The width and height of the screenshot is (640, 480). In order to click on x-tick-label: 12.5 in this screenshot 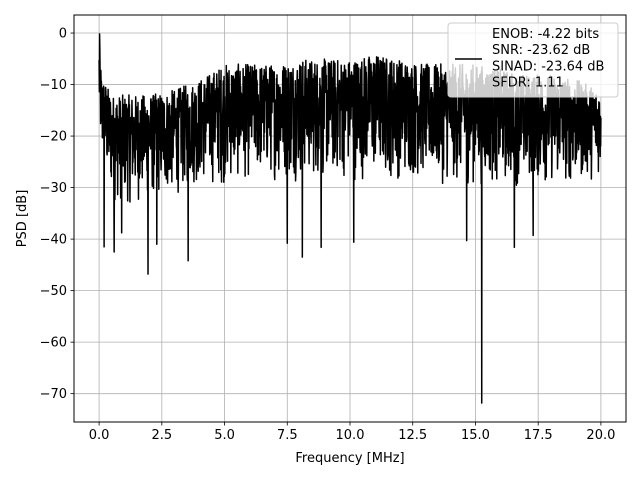, I will do `click(412, 435)`.